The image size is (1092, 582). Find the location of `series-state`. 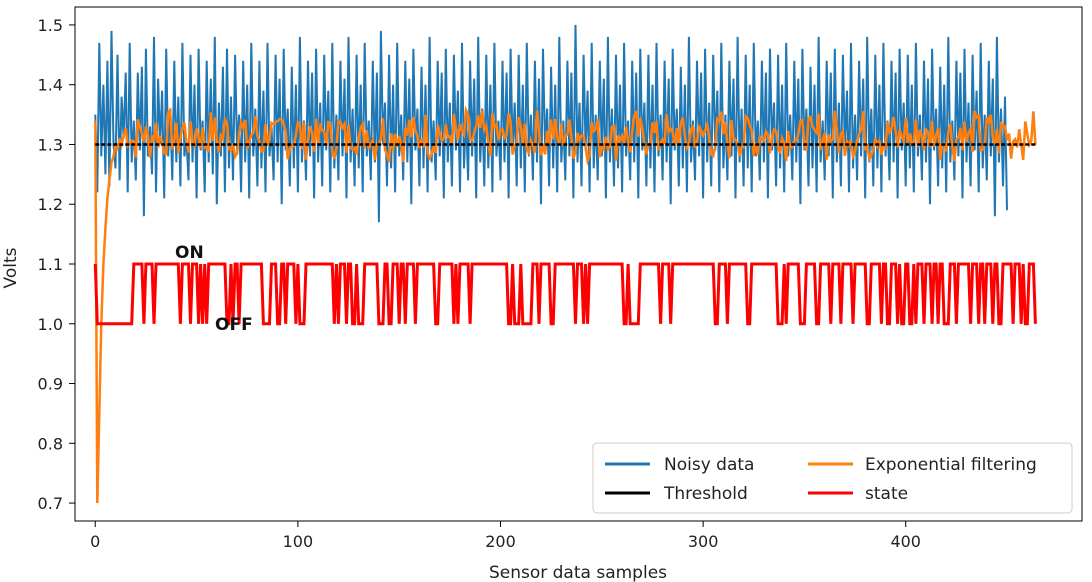

series-state is located at coordinates (565, 294).